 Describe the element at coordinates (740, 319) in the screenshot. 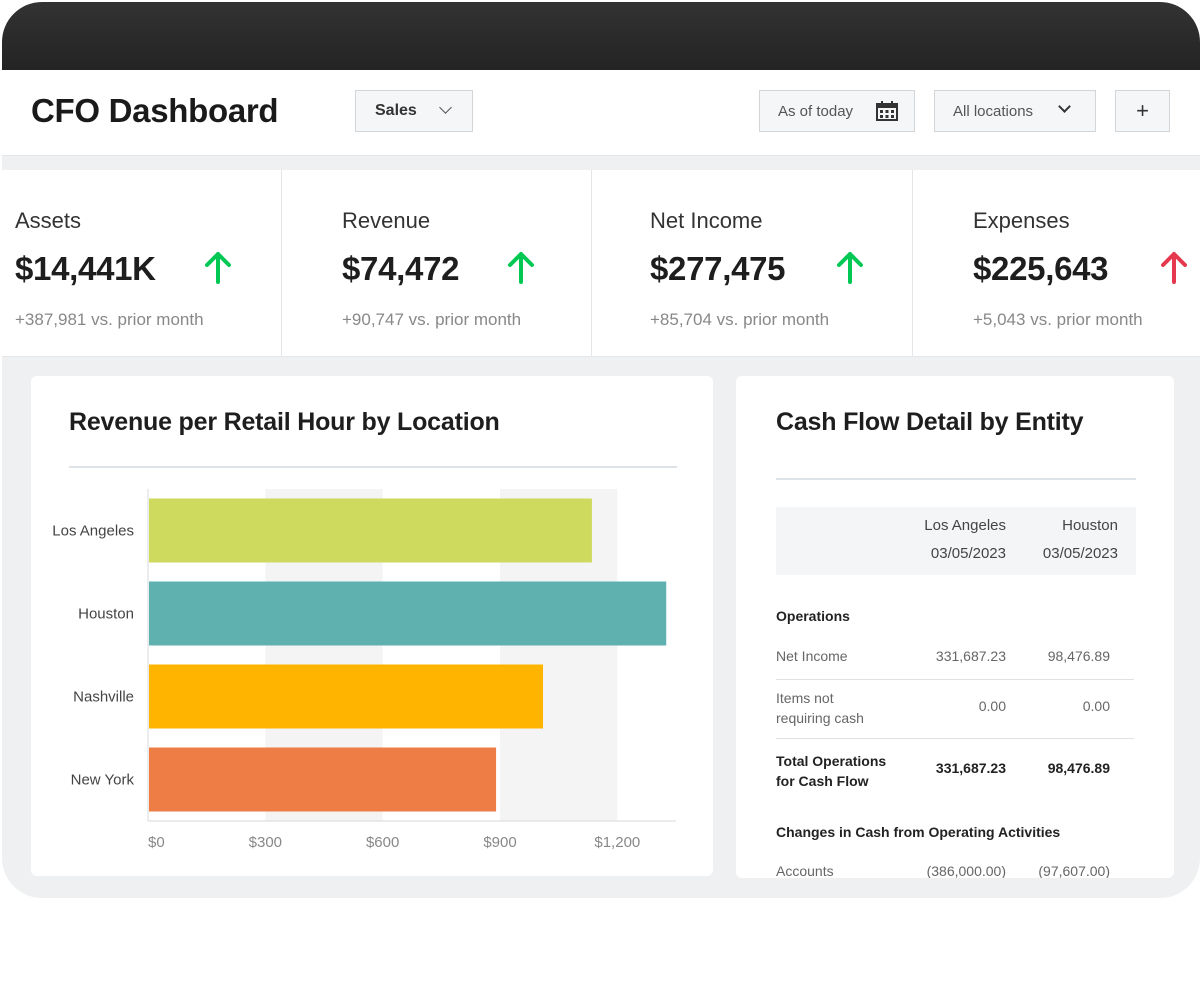

I see `kpi-delta: +85,704 vs. prior month` at that location.